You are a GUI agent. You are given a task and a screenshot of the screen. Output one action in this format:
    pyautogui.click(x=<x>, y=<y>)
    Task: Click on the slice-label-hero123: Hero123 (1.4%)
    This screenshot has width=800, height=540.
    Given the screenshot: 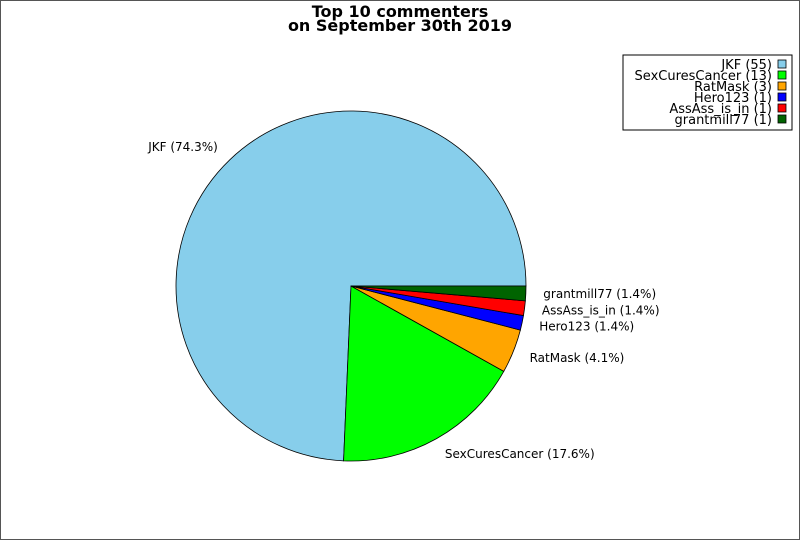 What is the action you would take?
    pyautogui.click(x=586, y=327)
    